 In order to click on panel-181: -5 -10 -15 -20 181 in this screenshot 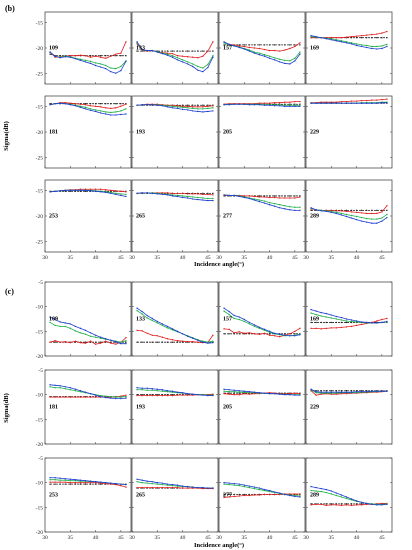, I will do `click(84, 408)`.